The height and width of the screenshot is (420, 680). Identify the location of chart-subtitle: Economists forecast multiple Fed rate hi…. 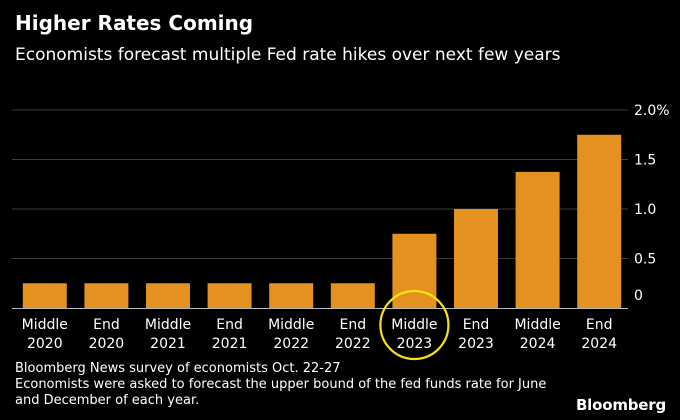
(288, 55).